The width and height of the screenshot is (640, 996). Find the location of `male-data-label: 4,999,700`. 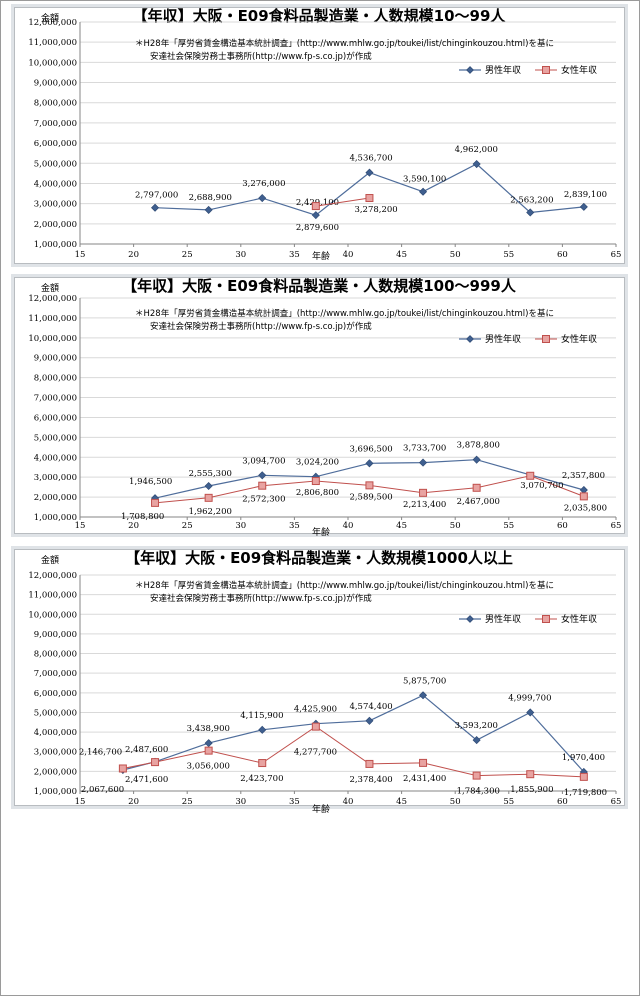

male-data-label: 4,999,700 is located at coordinates (529, 698).